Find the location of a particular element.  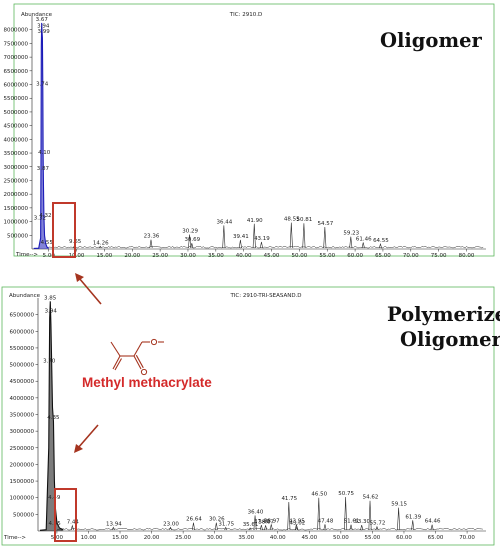

peak-label: 51.61 is located at coordinates (352, 522).